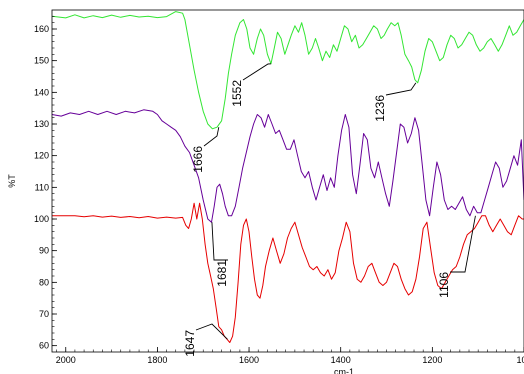 The image size is (524, 374). Describe the element at coordinates (41, 124) in the screenshot. I see `y-tick-label: 130` at that location.